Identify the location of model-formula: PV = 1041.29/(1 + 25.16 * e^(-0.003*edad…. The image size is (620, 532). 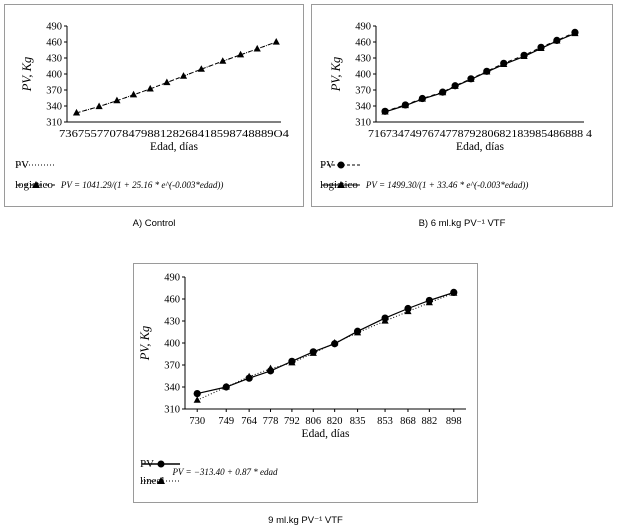
(142, 185).